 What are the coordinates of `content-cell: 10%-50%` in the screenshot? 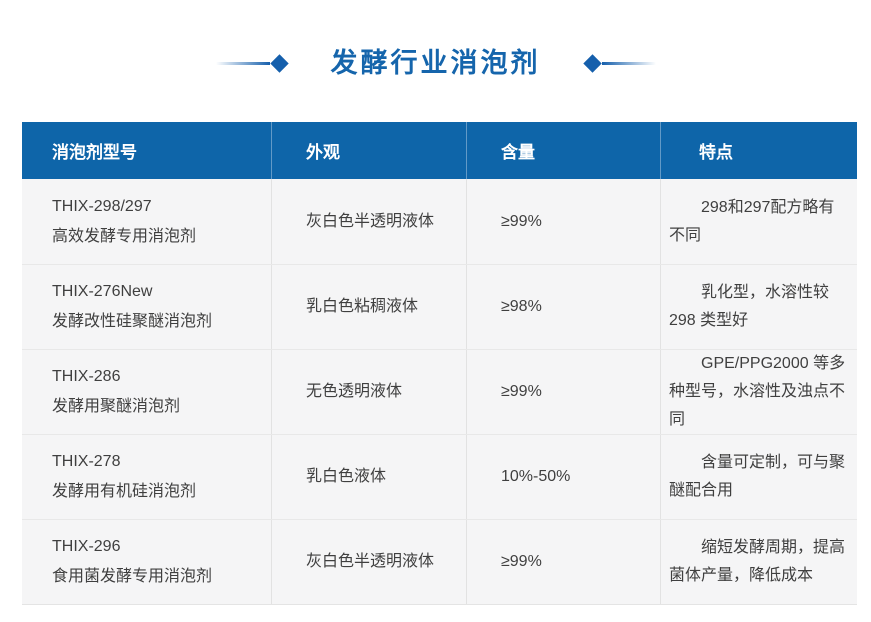 It's located at (564, 477).